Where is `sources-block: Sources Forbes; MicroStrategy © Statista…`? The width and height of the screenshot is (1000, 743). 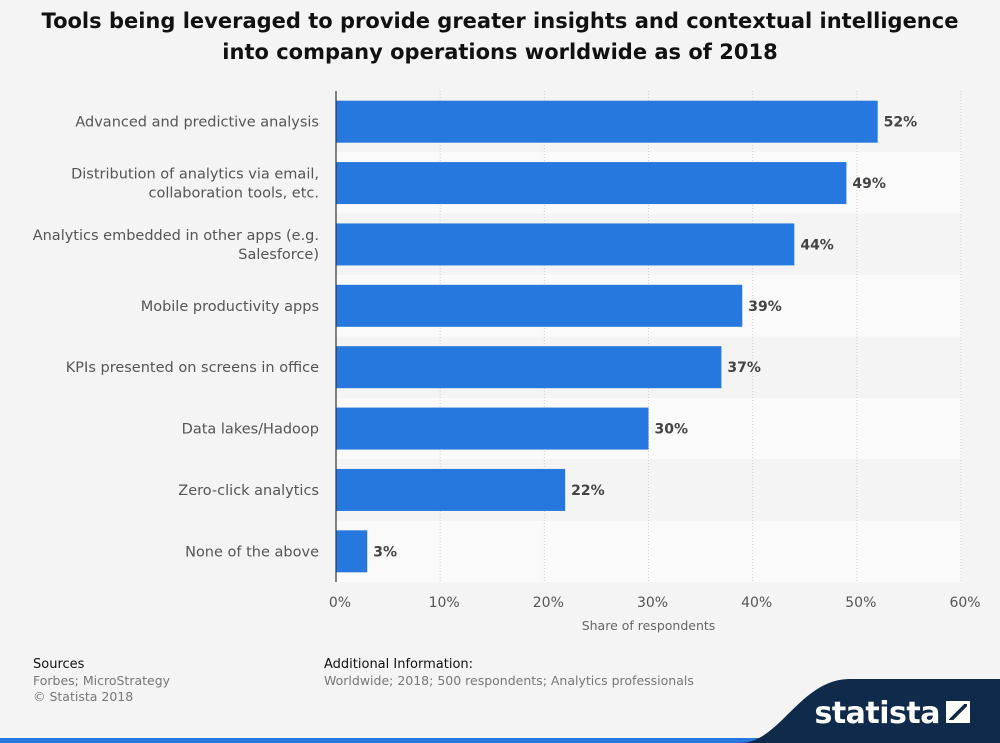 sources-block: Sources Forbes; MicroStrategy © Statista… is located at coordinates (101, 681).